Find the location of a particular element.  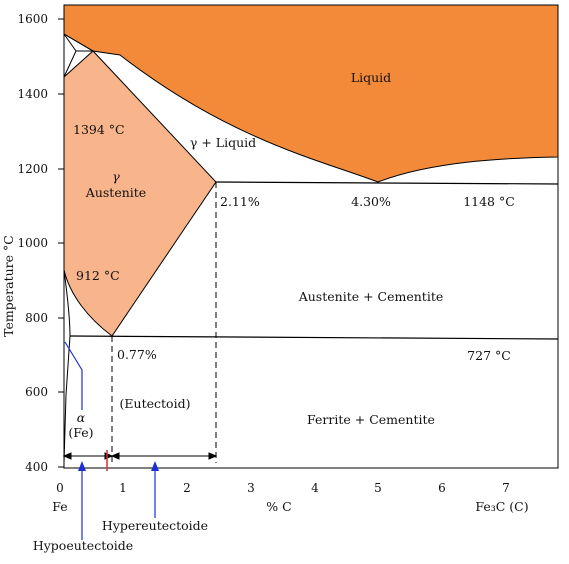

x-tick-3: 3 is located at coordinates (251, 488).